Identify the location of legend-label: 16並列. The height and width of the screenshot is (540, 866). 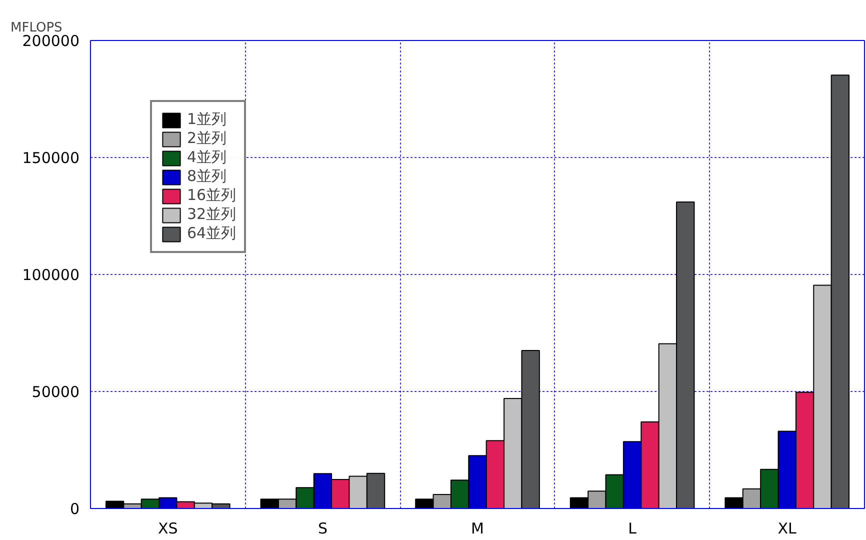
(211, 195).